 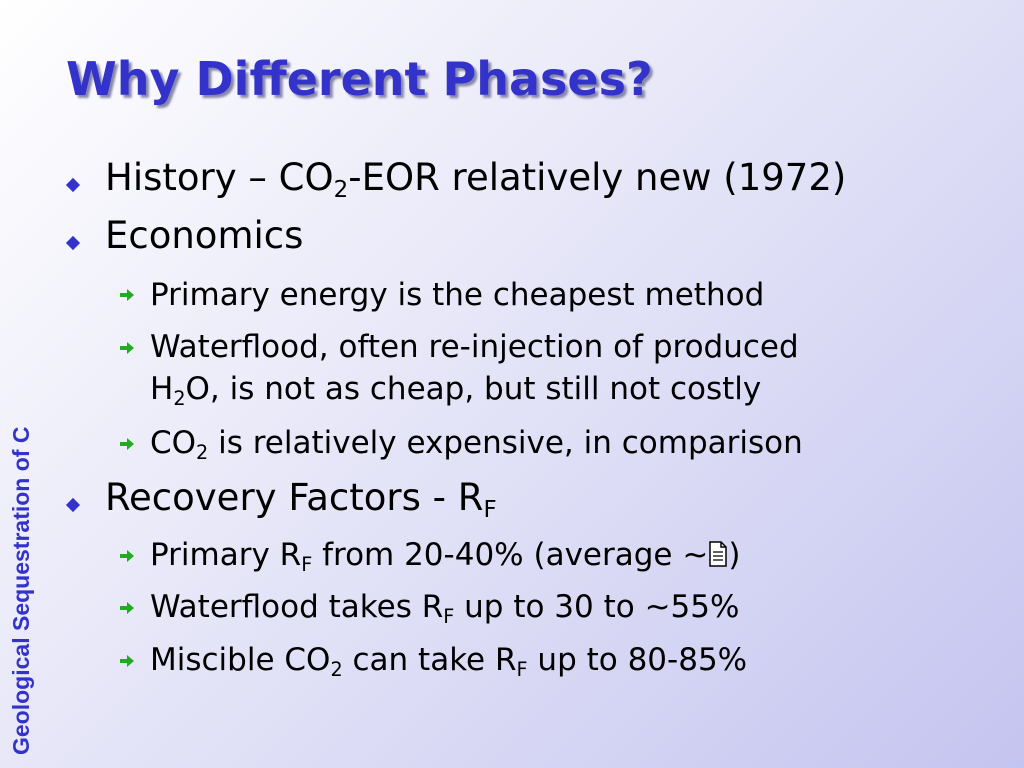 I want to click on sub-bullet-text: Primary RF from 20-40% (average ~), so click(x=445, y=560).